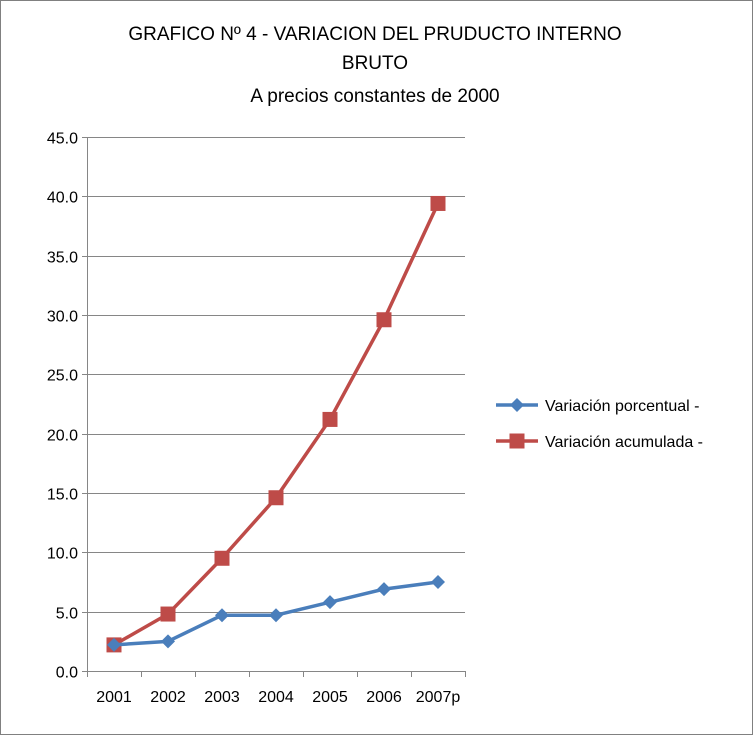 This screenshot has width=753, height=735. I want to click on chart-subtitle: A precios constantes de 2000, so click(374, 96).